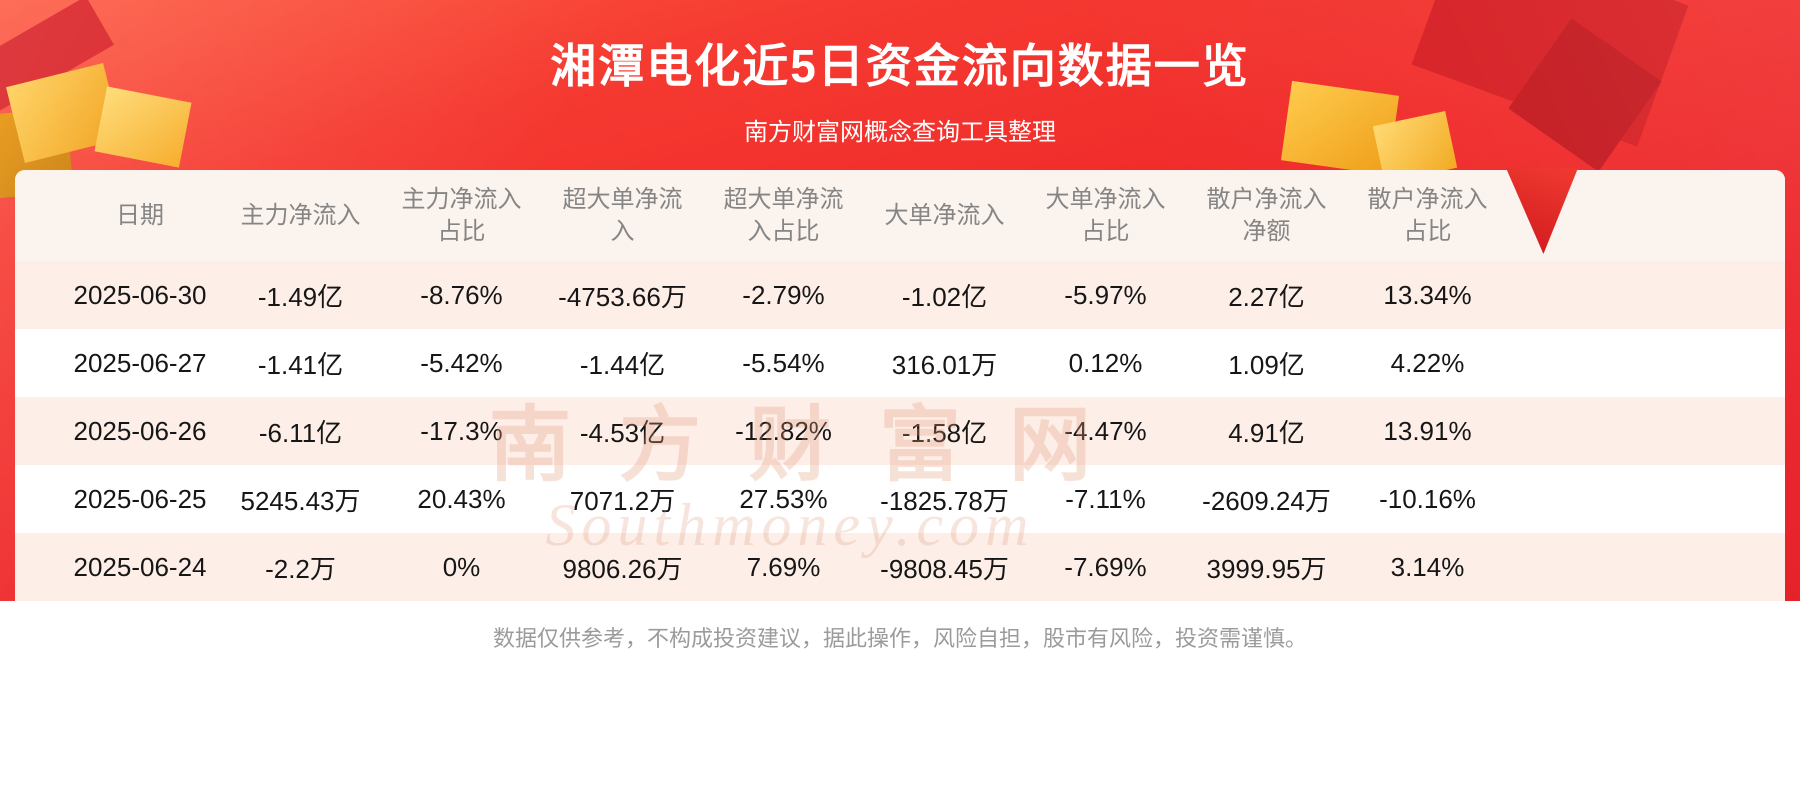 The height and width of the screenshot is (800, 1800). What do you see at coordinates (461, 566) in the screenshot?
I see `value-cell: 0%` at bounding box center [461, 566].